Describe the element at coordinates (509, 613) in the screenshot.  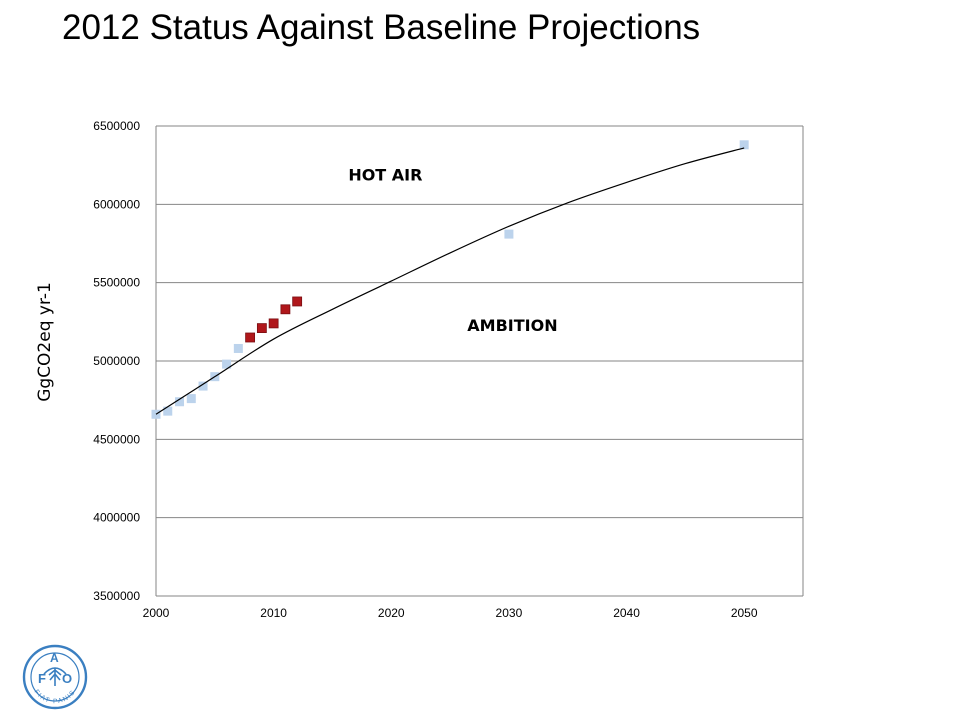
I see `x-tick-label: 2030` at that location.